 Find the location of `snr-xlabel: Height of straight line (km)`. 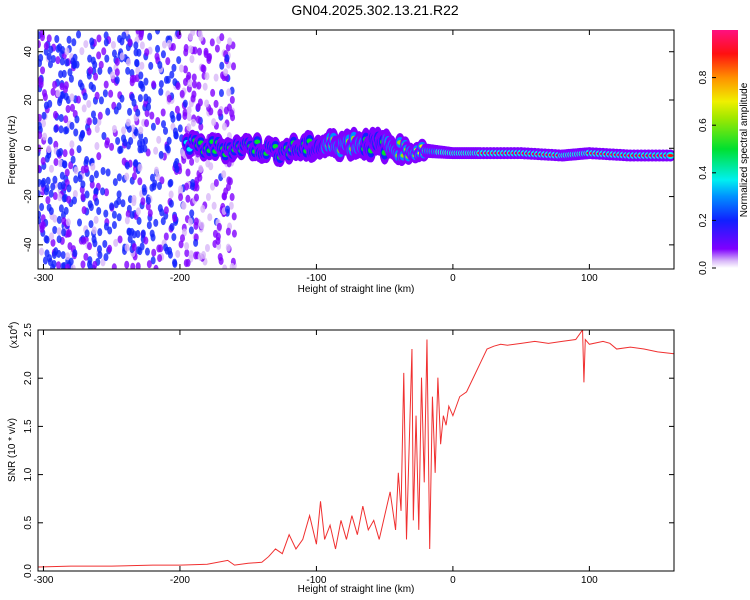

snr-xlabel: Height of straight line (km) is located at coordinates (356, 589).